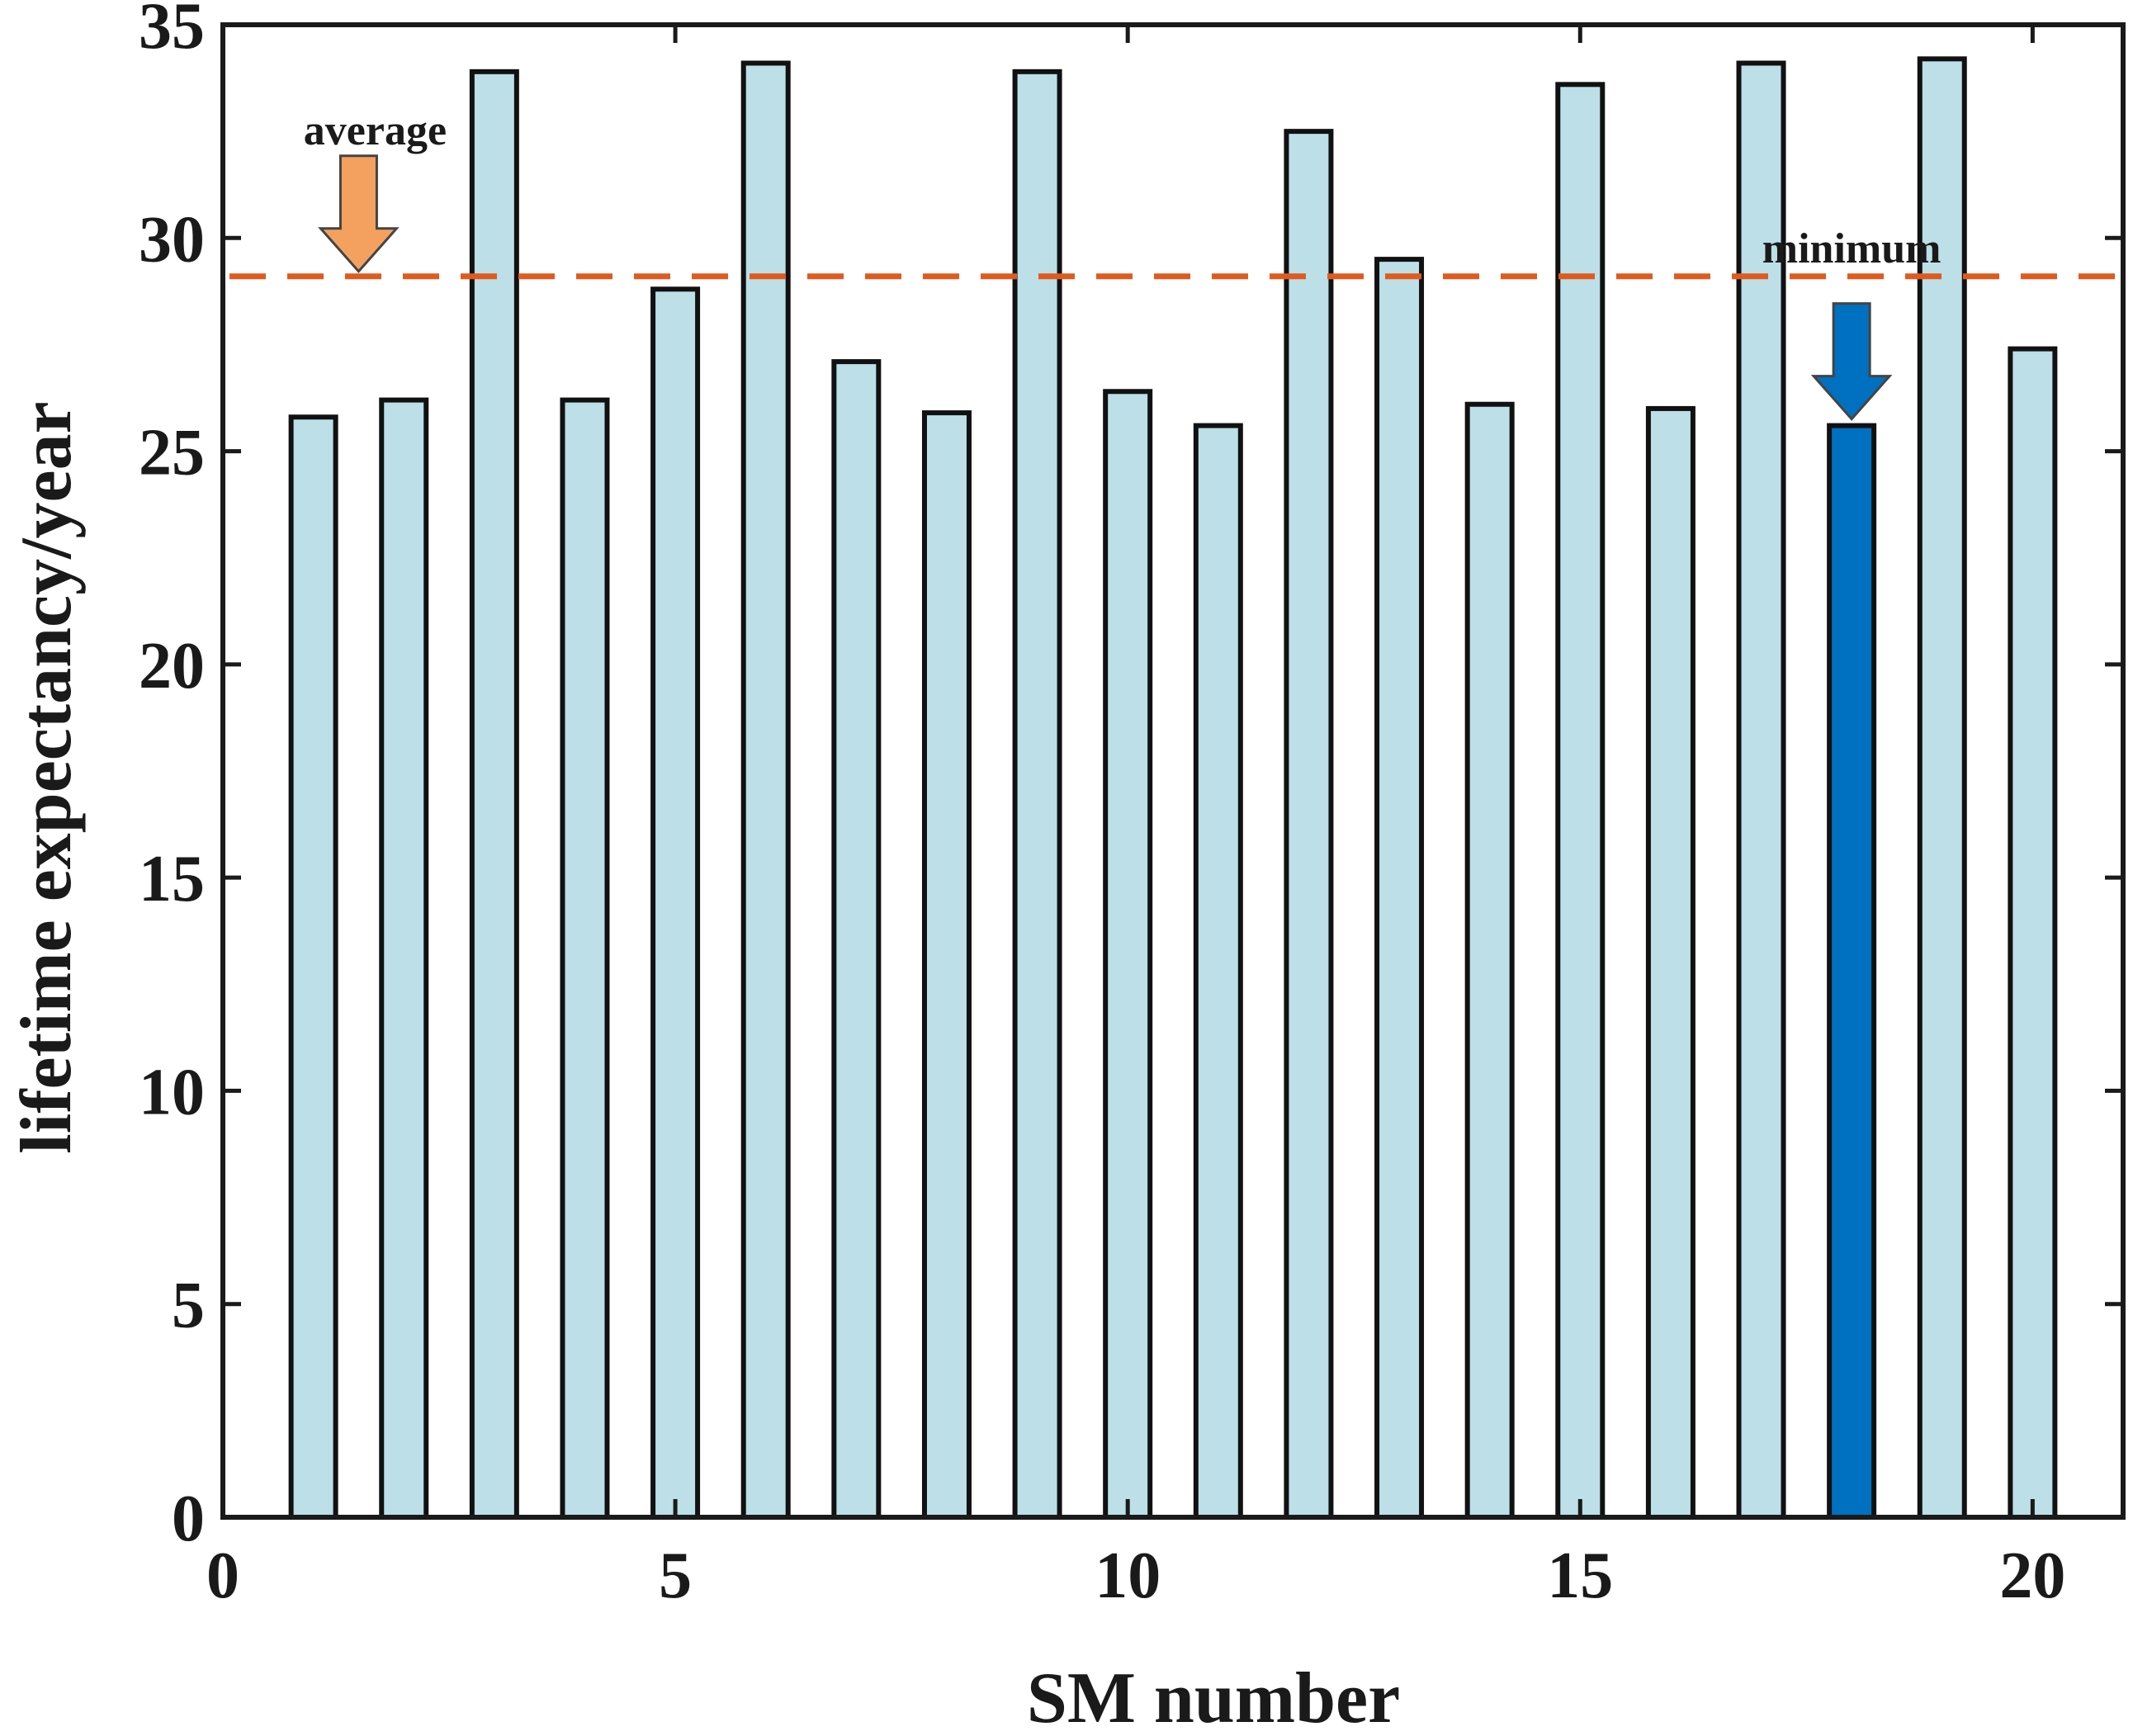 This screenshot has width=2133, height=1736. What do you see at coordinates (223, 1576) in the screenshot?
I see `x-tick-label: 0` at bounding box center [223, 1576].